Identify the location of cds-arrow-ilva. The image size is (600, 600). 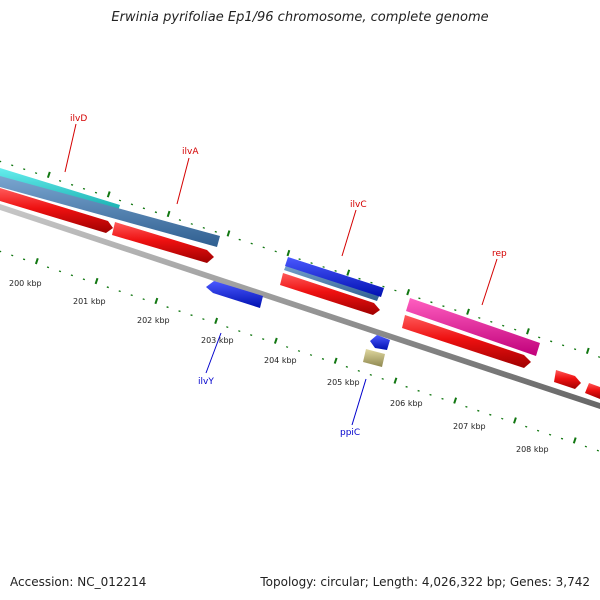
(163, 242).